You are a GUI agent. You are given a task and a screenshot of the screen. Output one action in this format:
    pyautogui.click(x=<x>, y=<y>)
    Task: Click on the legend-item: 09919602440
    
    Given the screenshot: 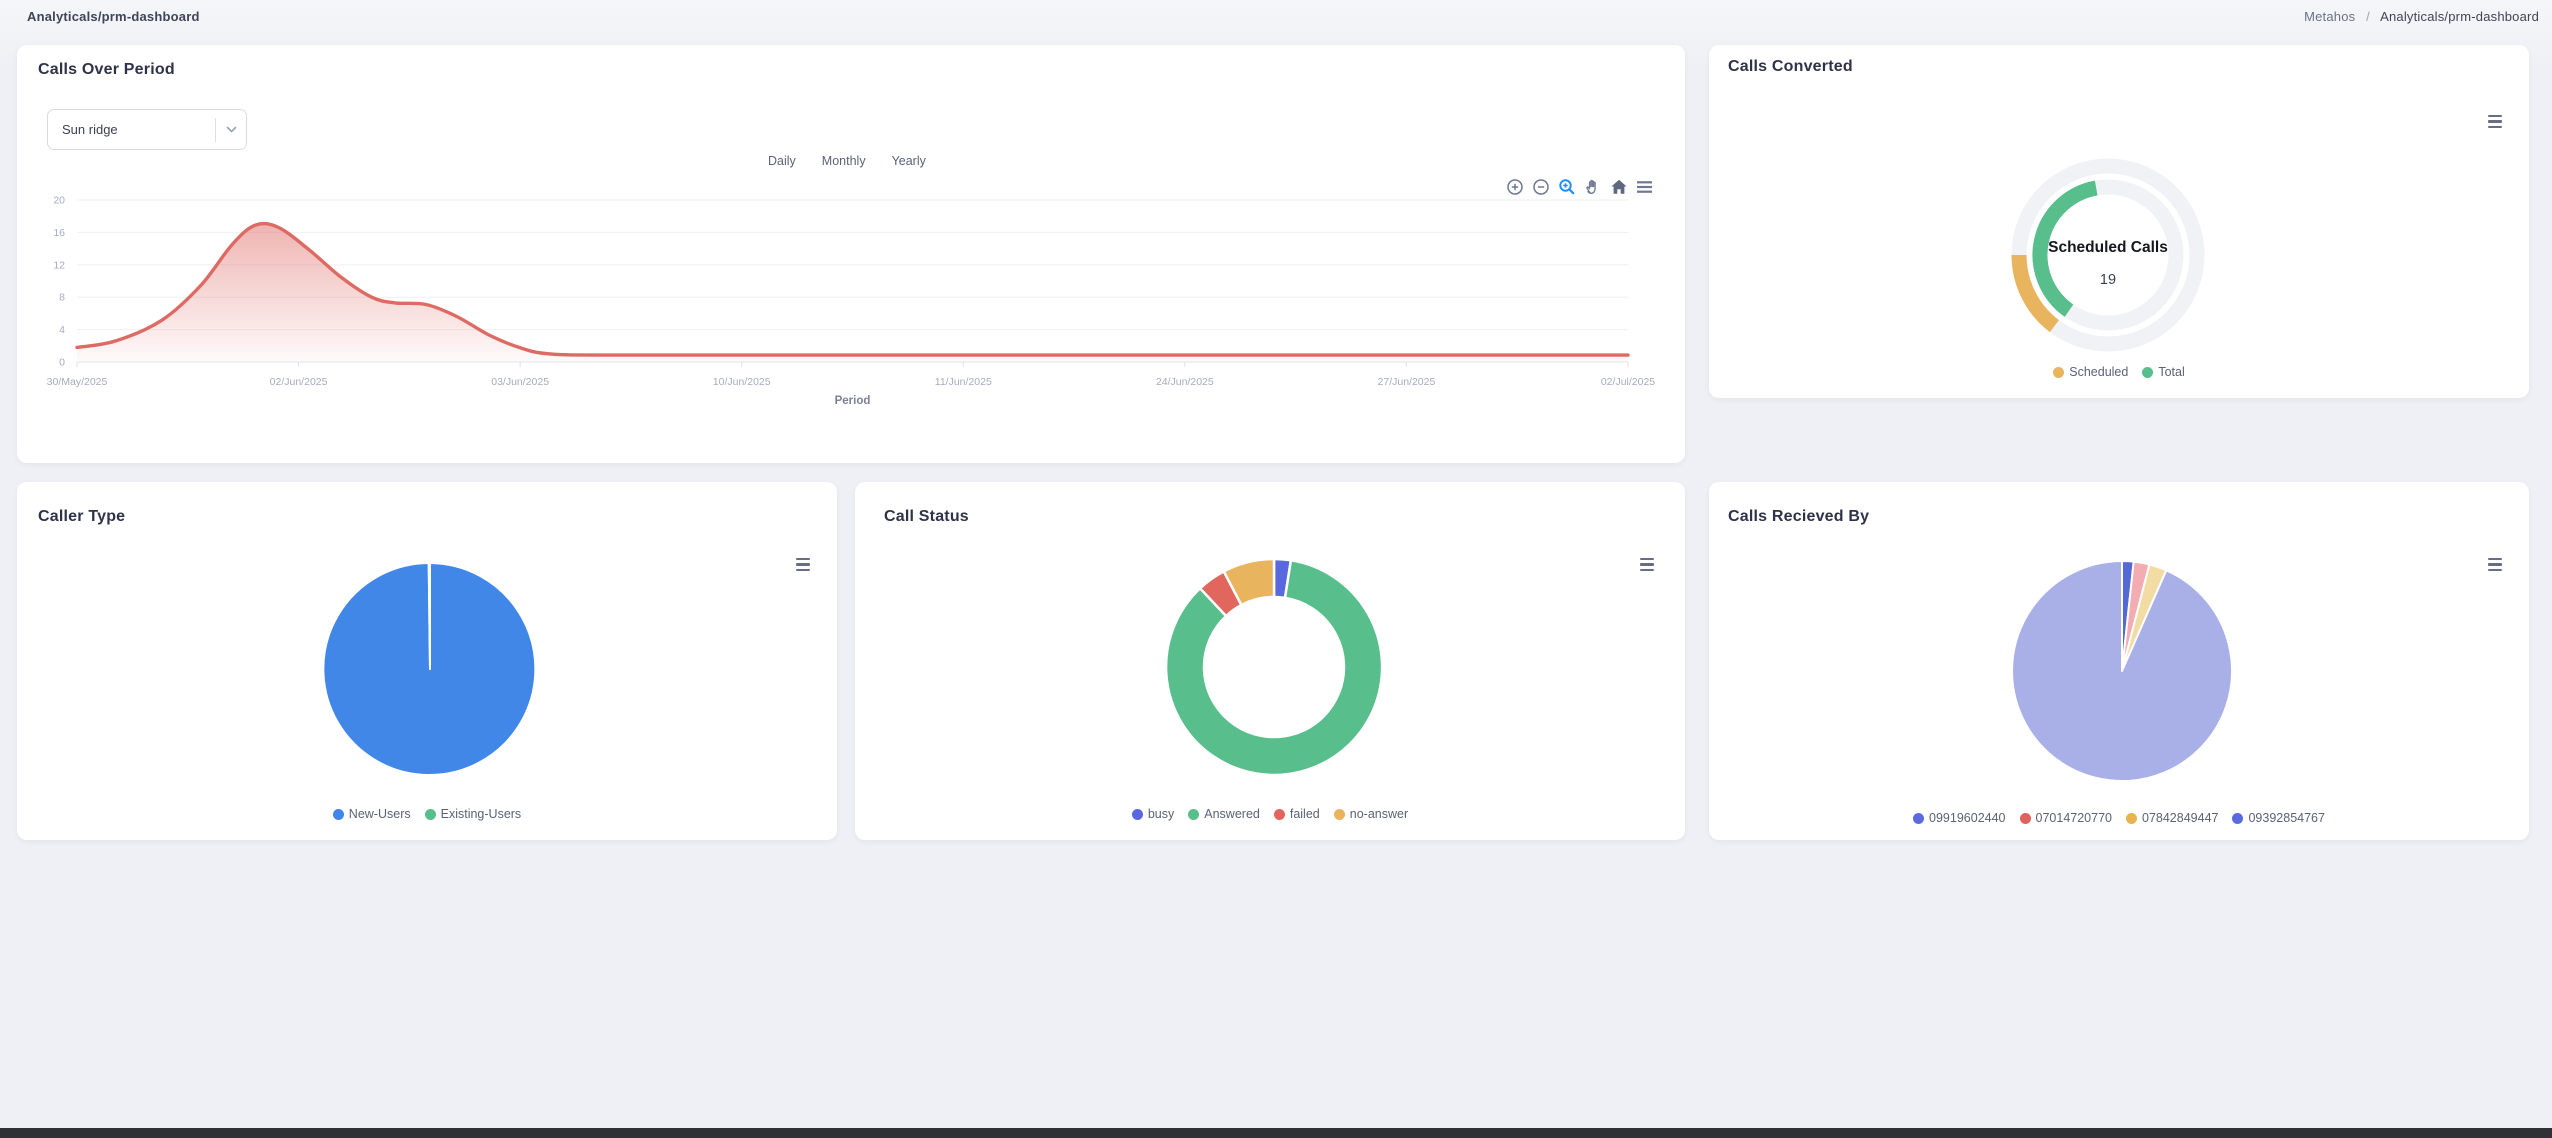 What is the action you would take?
    pyautogui.click(x=1959, y=818)
    